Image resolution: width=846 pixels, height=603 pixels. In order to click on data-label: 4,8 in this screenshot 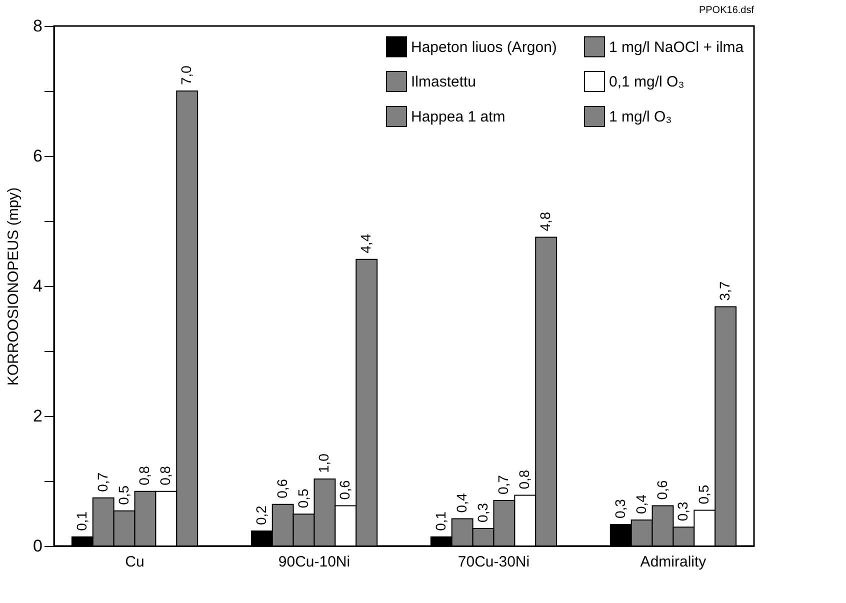, I will do `click(545, 222)`.